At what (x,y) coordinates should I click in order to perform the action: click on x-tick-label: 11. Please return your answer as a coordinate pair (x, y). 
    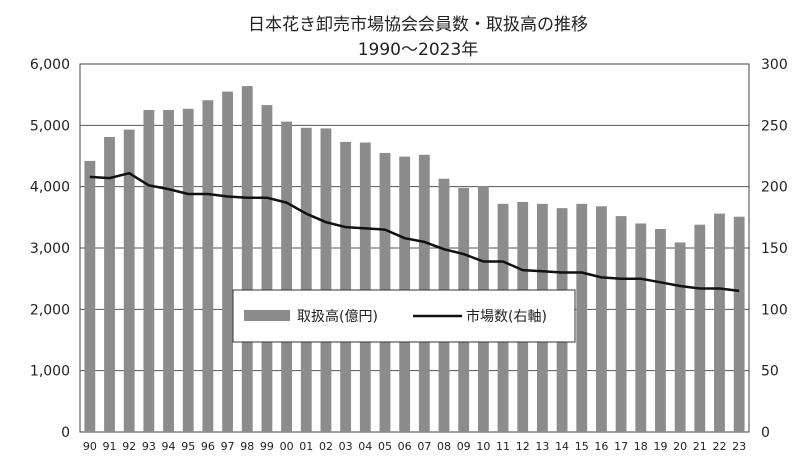
    Looking at the image, I should click on (503, 446).